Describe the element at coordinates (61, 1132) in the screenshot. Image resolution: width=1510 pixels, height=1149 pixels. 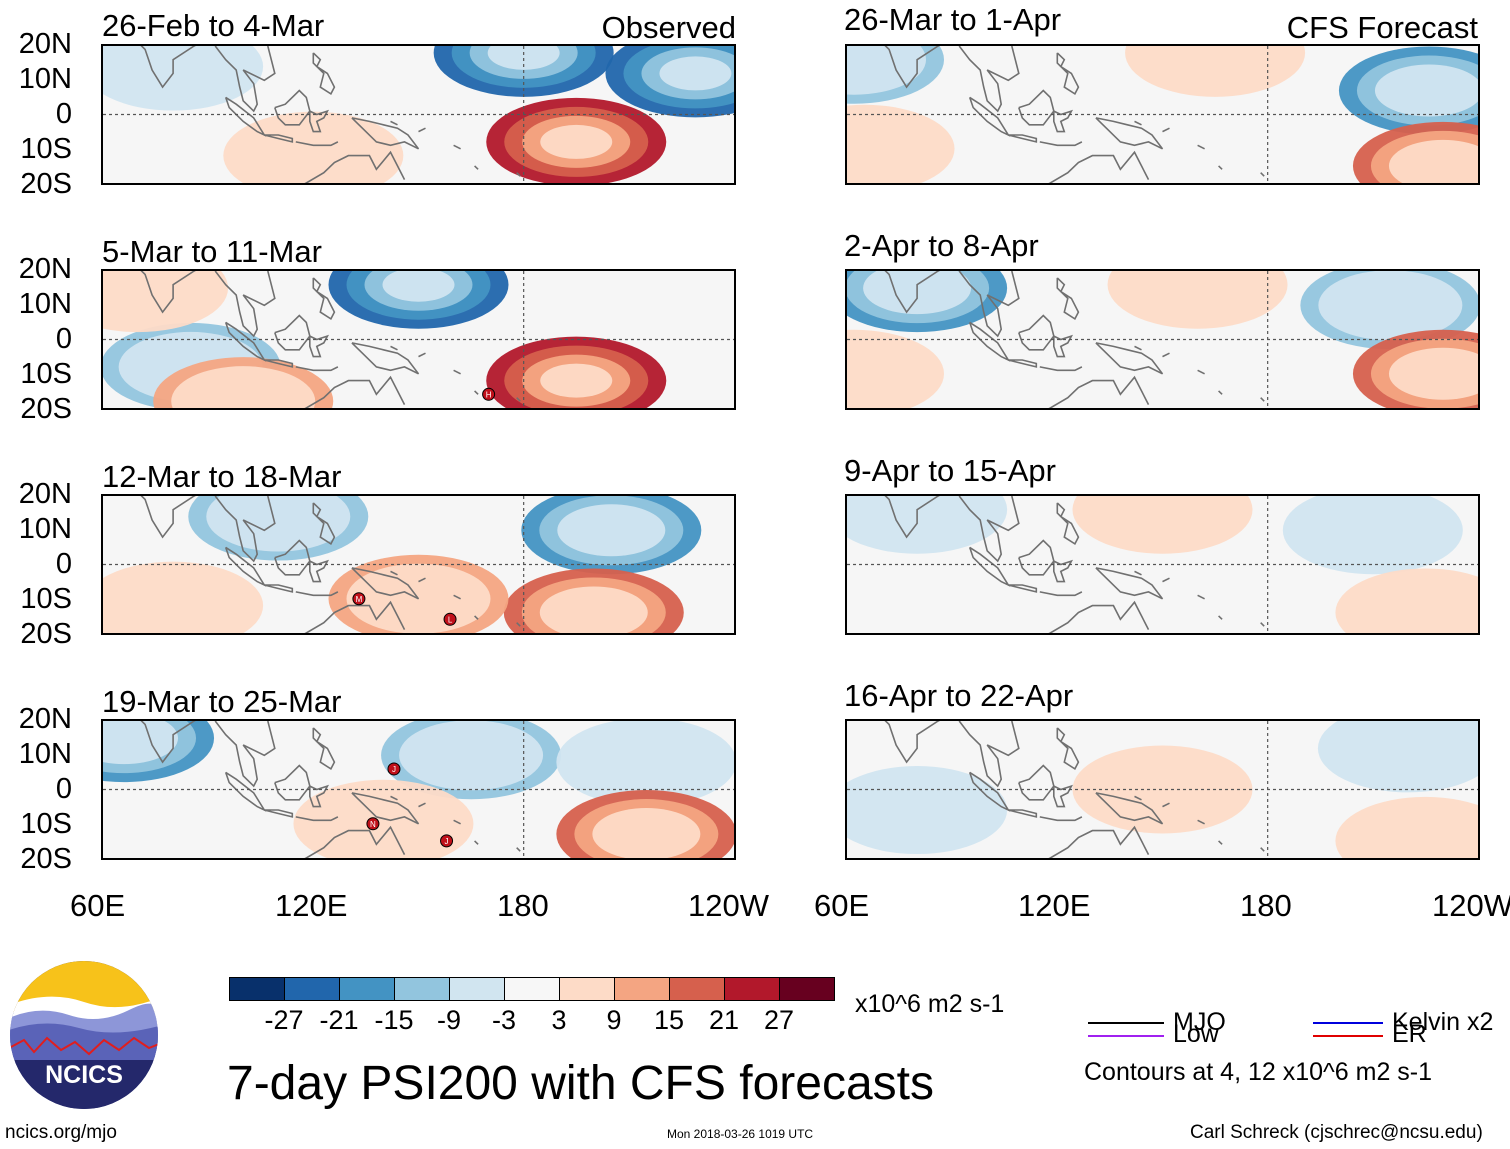
I see `footer-url: ncics.org/mjo` at that location.